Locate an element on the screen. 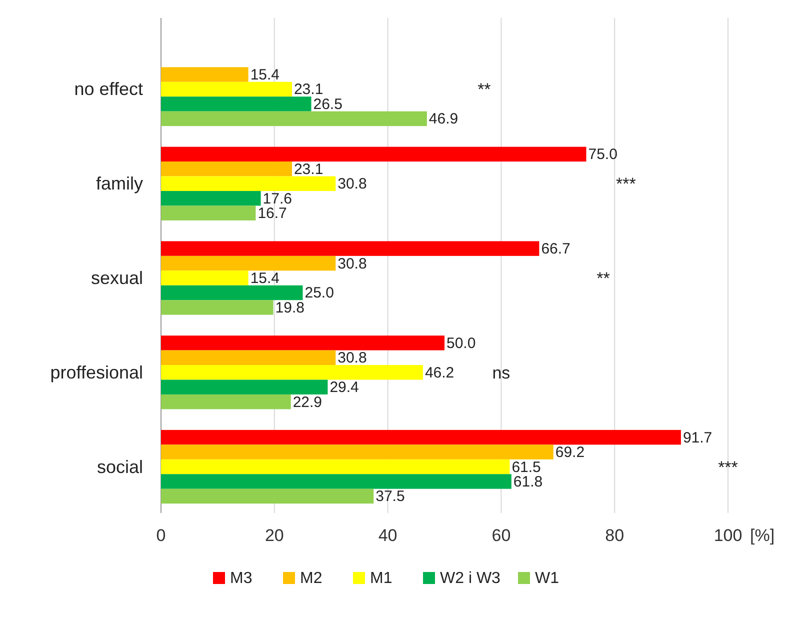 The width and height of the screenshot is (787, 620). y-tick-label: family is located at coordinates (119, 184).